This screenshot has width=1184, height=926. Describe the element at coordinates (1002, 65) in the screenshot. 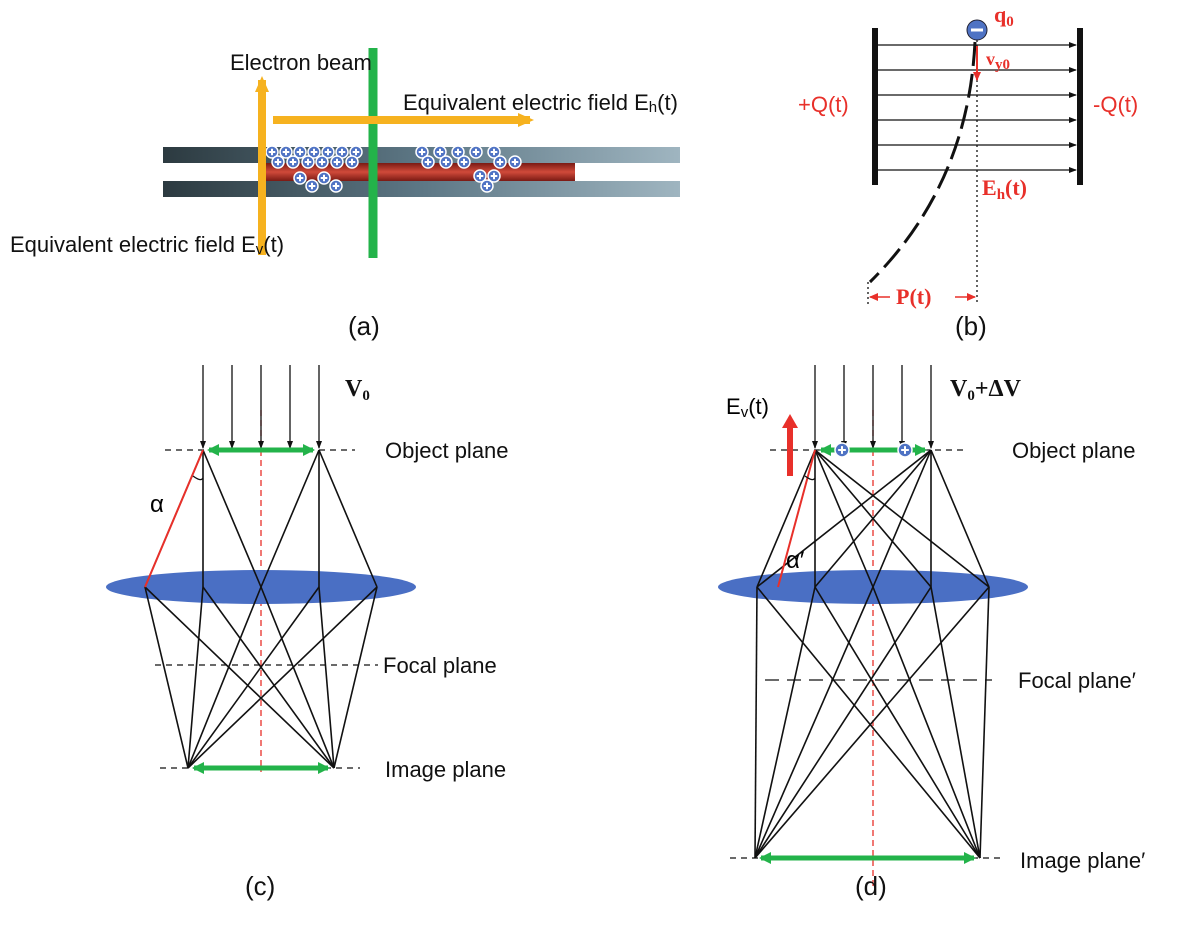

I see `subscript: y0` at that location.